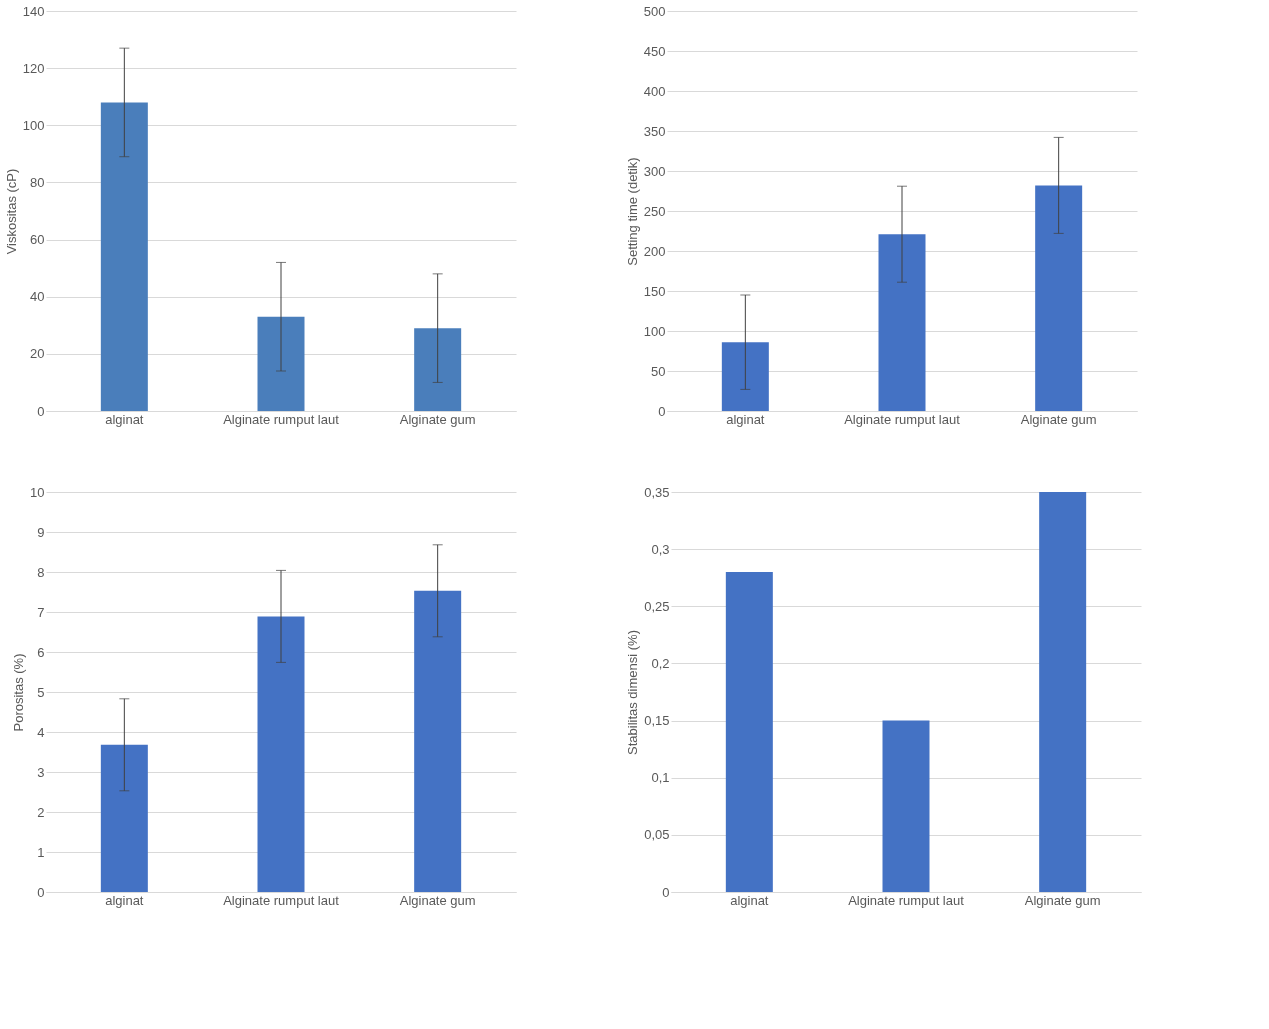 This screenshot has height=1029, width=1269. What do you see at coordinates (654, 251) in the screenshot?
I see `y-tick-label: 200` at bounding box center [654, 251].